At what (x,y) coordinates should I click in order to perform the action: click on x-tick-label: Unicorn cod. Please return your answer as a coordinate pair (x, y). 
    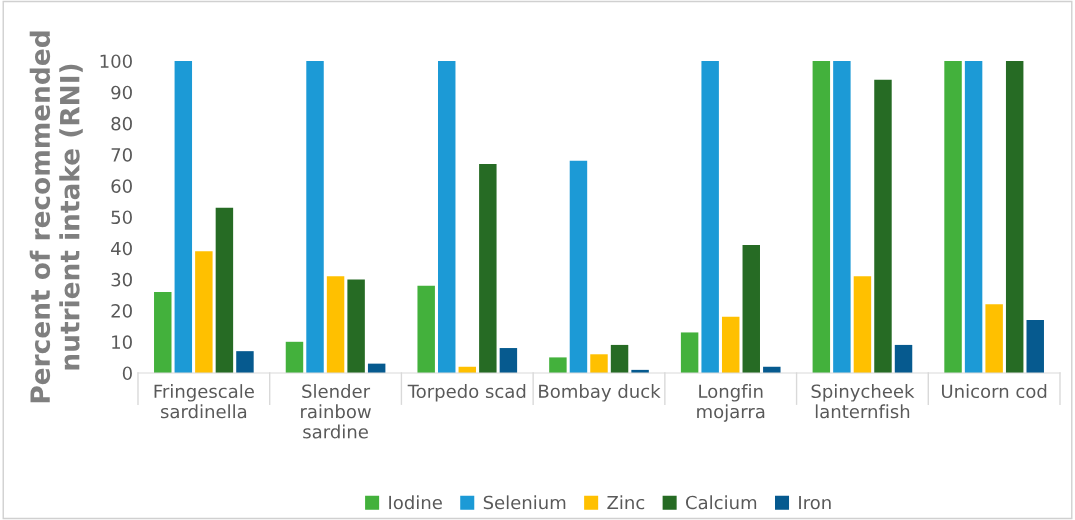
    Looking at the image, I should click on (994, 391).